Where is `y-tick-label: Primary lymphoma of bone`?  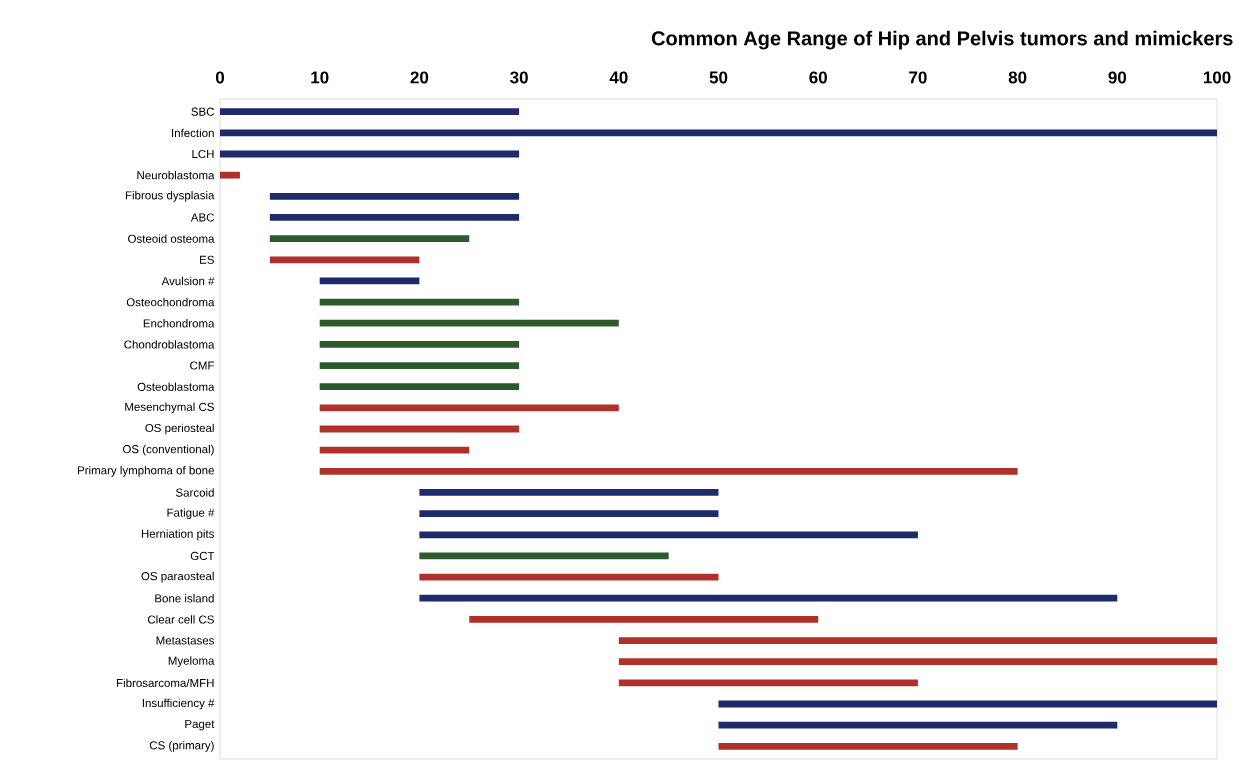
y-tick-label: Primary lymphoma of bone is located at coordinates (145, 471).